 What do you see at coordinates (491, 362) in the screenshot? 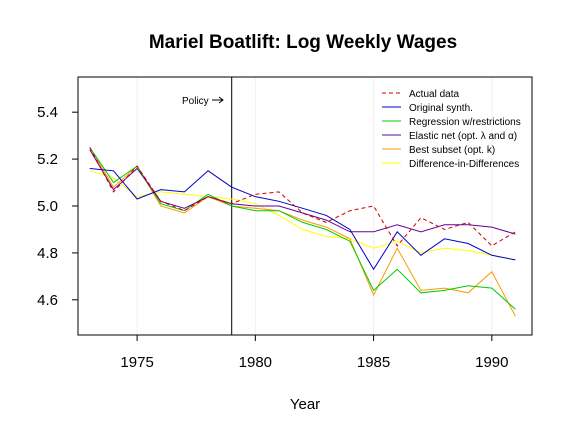
I see `x-tick-label: 1990` at bounding box center [491, 362].